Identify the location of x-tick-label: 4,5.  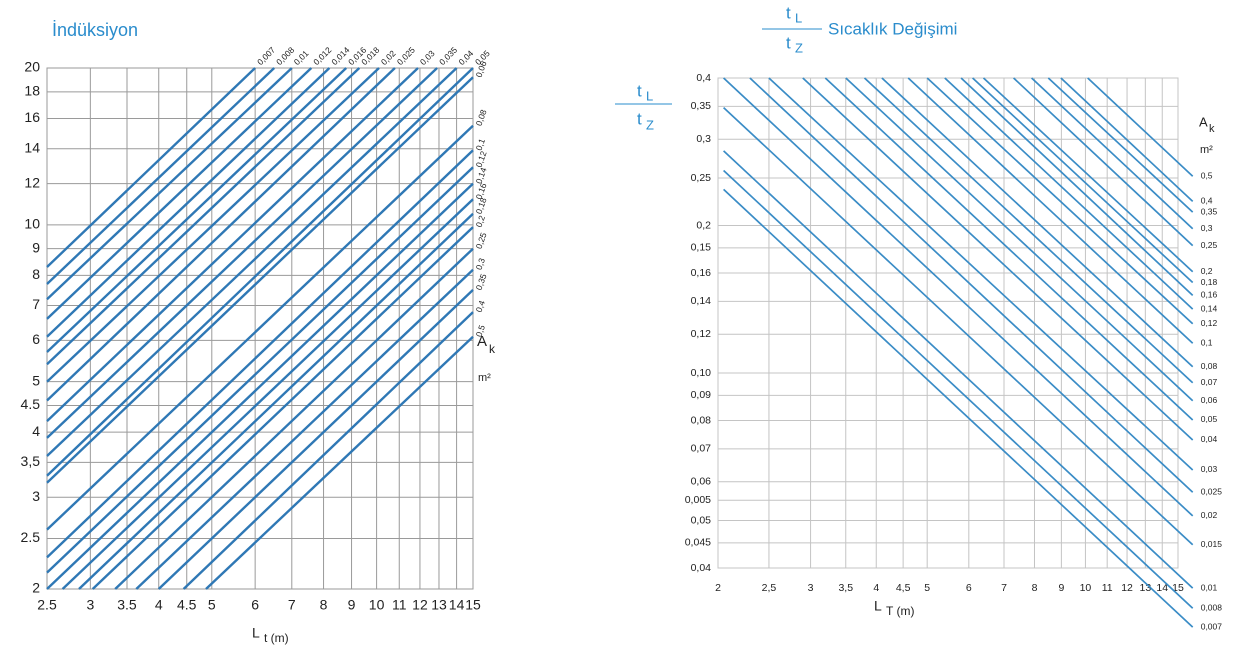
(903, 588).